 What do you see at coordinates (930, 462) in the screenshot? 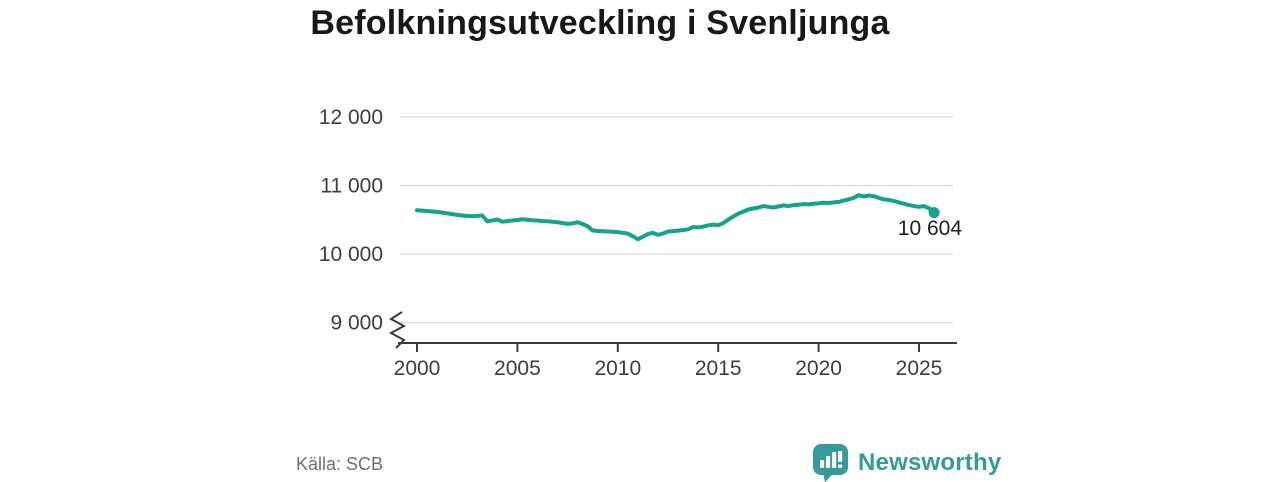
I see `newsworthy-brand-text: Newsworthy` at bounding box center [930, 462].